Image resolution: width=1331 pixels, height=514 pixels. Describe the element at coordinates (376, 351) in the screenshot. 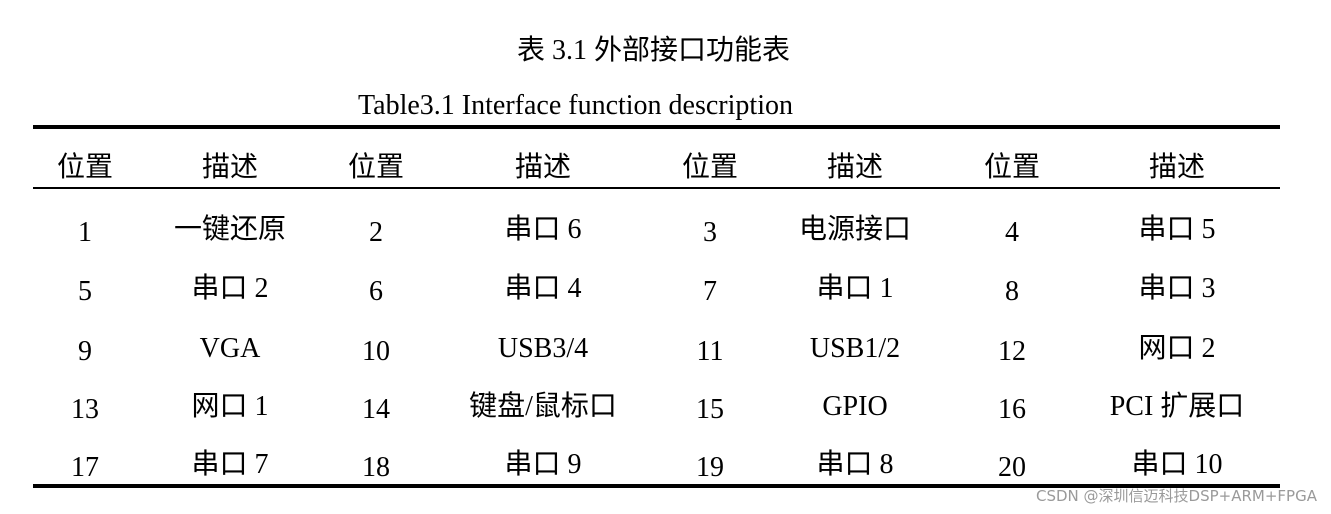

I see `position-cell: 10` at that location.